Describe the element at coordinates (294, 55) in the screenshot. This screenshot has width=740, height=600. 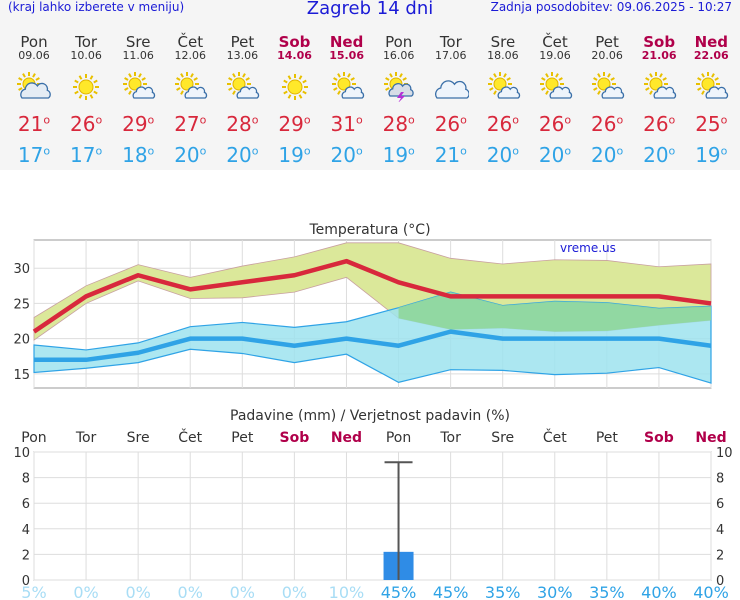
I see `day-date: 14.06` at that location.